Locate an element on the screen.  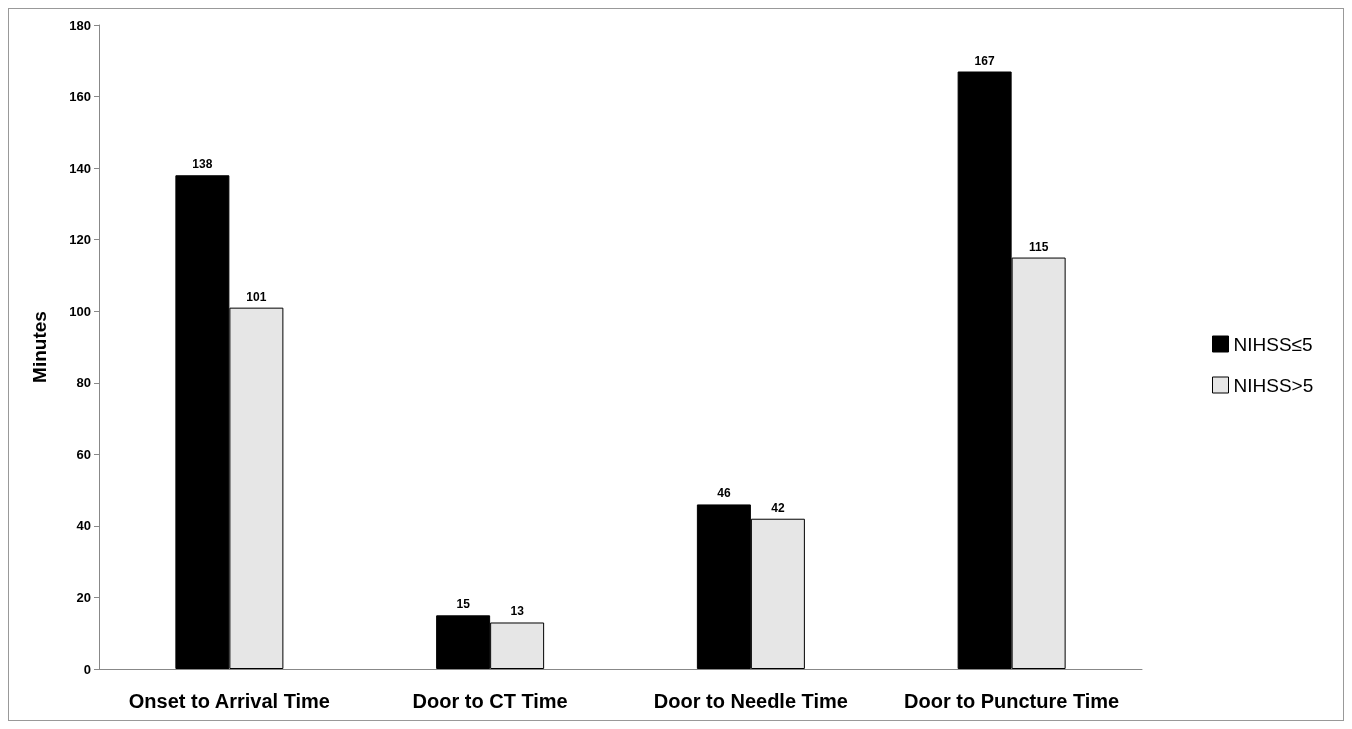
x-tick-label: Onset to Arrival Time is located at coordinates (229, 701).